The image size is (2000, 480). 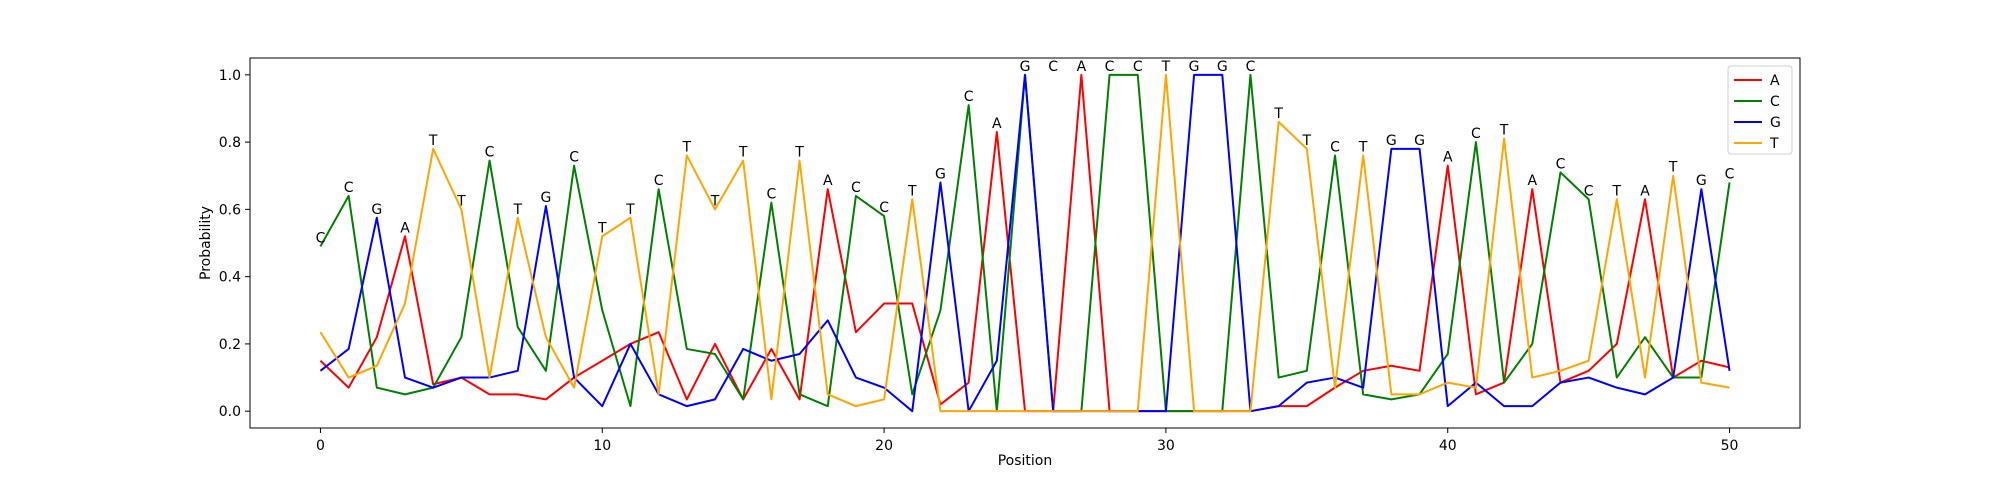 What do you see at coordinates (884, 446) in the screenshot?
I see `x-tick-label: 20` at bounding box center [884, 446].